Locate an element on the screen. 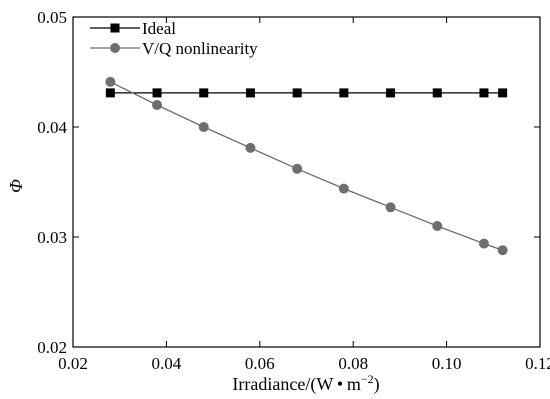 The image size is (550, 399). x-tick-label: 0.06 is located at coordinates (260, 363).